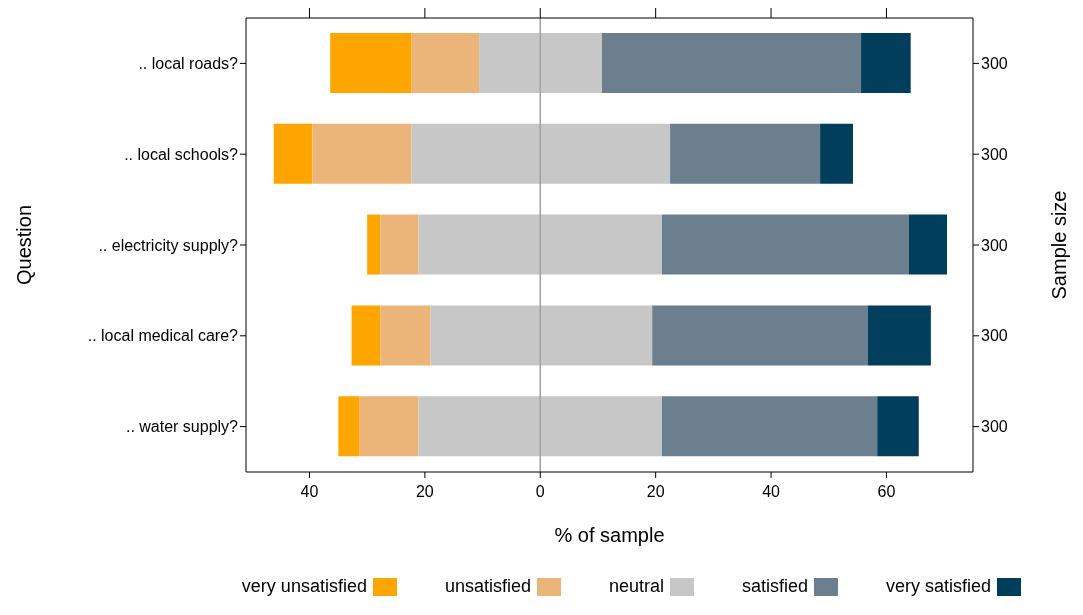  Describe the element at coordinates (304, 586) in the screenshot. I see `legend-label: very unsatisfied` at that location.